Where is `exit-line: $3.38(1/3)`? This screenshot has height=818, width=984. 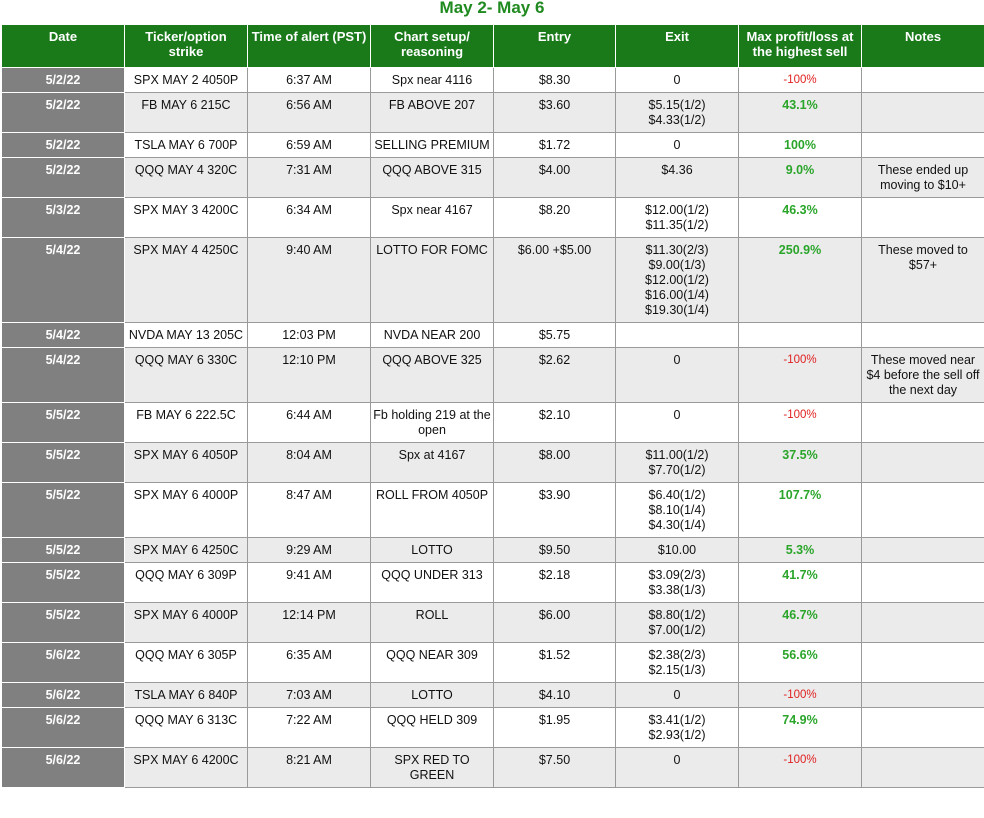 exit-line: $3.38(1/3) is located at coordinates (677, 590).